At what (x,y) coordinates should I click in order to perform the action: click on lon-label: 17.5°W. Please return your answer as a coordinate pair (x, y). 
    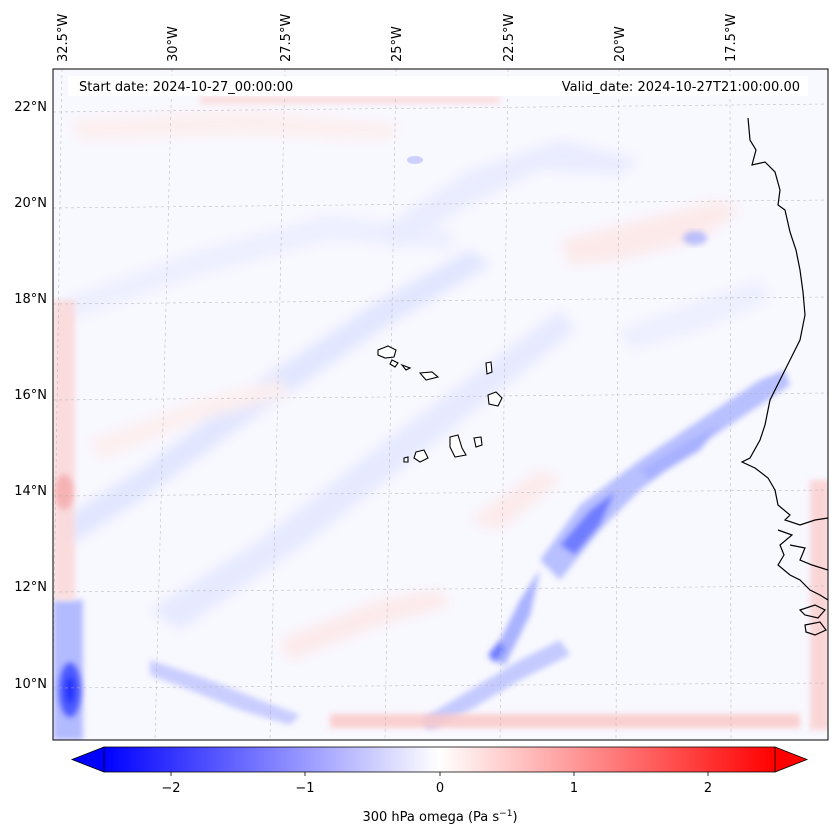
    Looking at the image, I should click on (731, 38).